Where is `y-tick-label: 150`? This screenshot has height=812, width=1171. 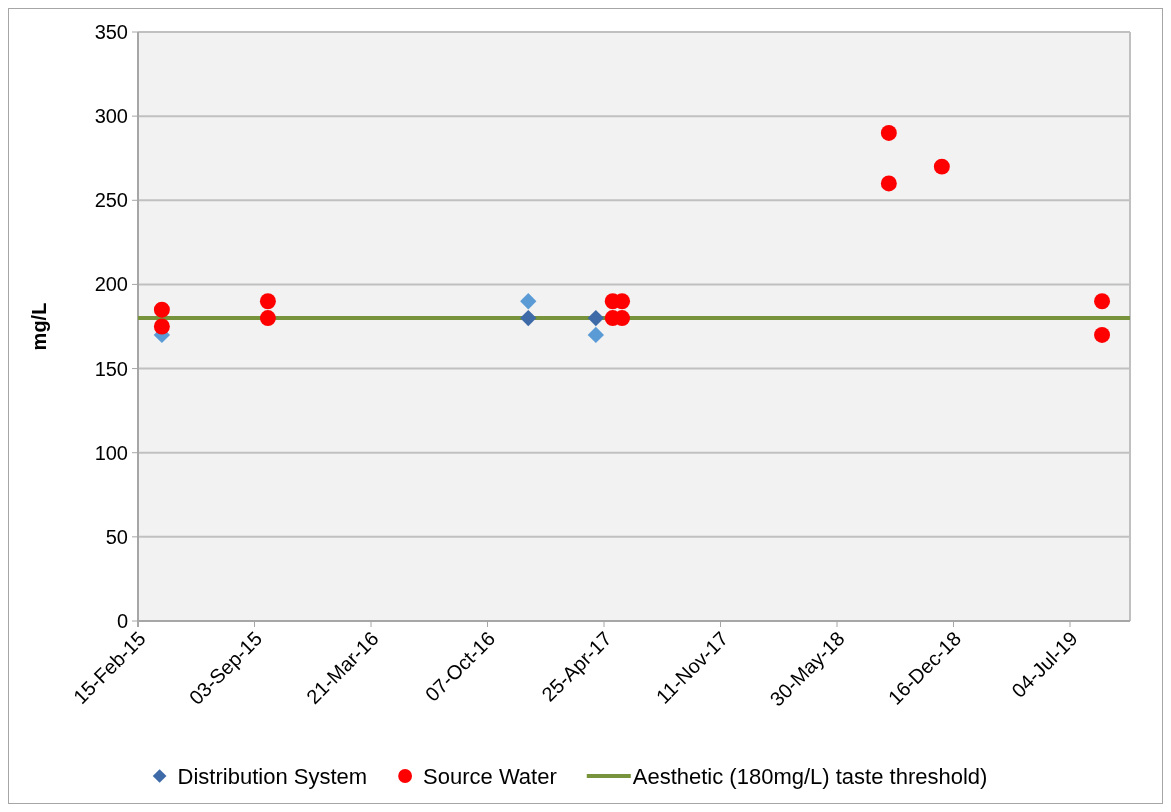 y-tick-label: 150 is located at coordinates (111, 368).